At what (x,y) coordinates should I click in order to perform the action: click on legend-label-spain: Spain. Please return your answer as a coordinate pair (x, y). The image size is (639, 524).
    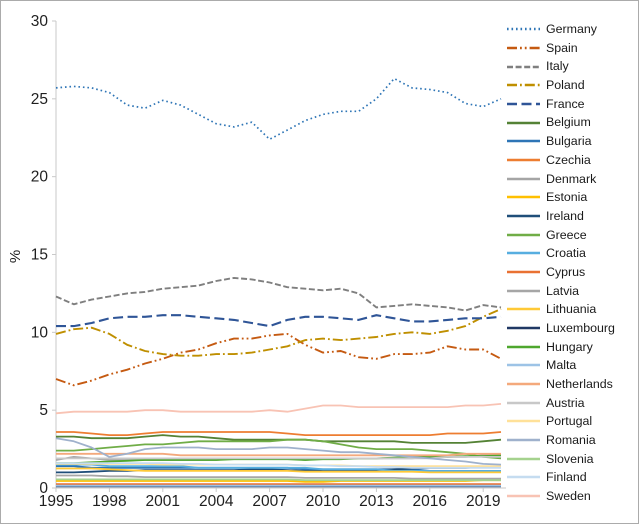
    Looking at the image, I should click on (562, 47).